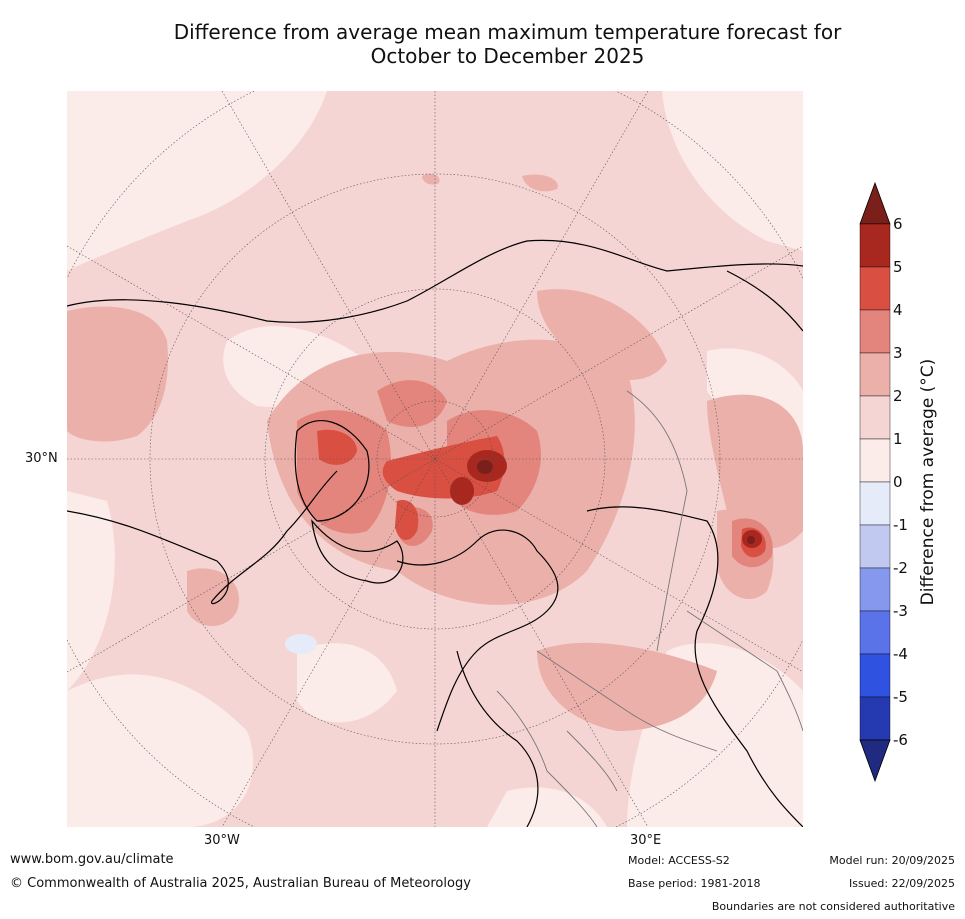 The image size is (965, 919). Describe the element at coordinates (901, 883) in the screenshot. I see `footer-issued: Issued: 22/09/2025` at that location.